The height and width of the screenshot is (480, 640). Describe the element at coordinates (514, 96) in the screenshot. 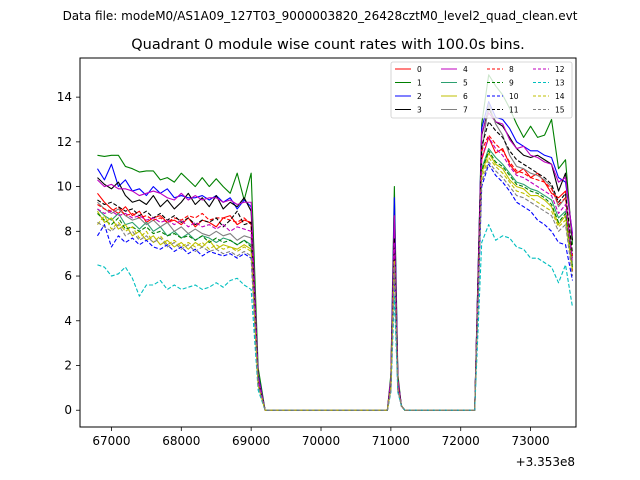

I see `legend-label: 10` at that location.